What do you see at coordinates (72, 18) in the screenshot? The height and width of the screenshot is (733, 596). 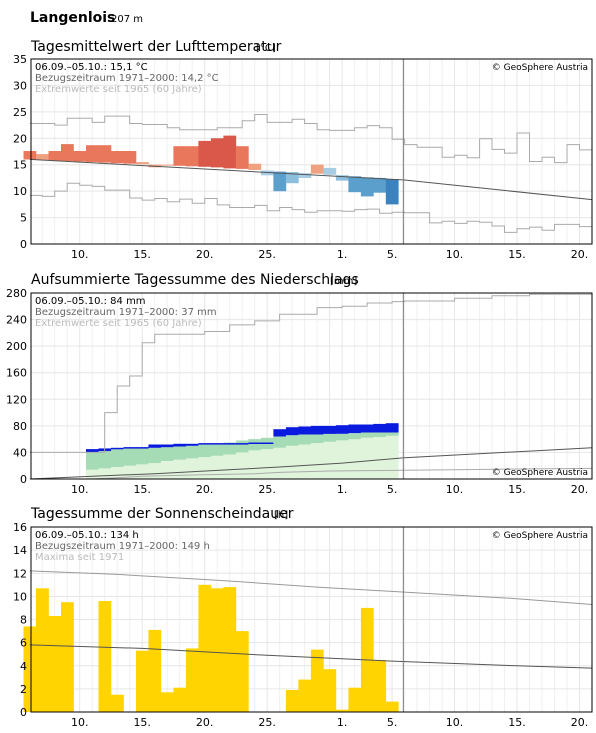 I see `station-name: Langenlois` at bounding box center [72, 18].